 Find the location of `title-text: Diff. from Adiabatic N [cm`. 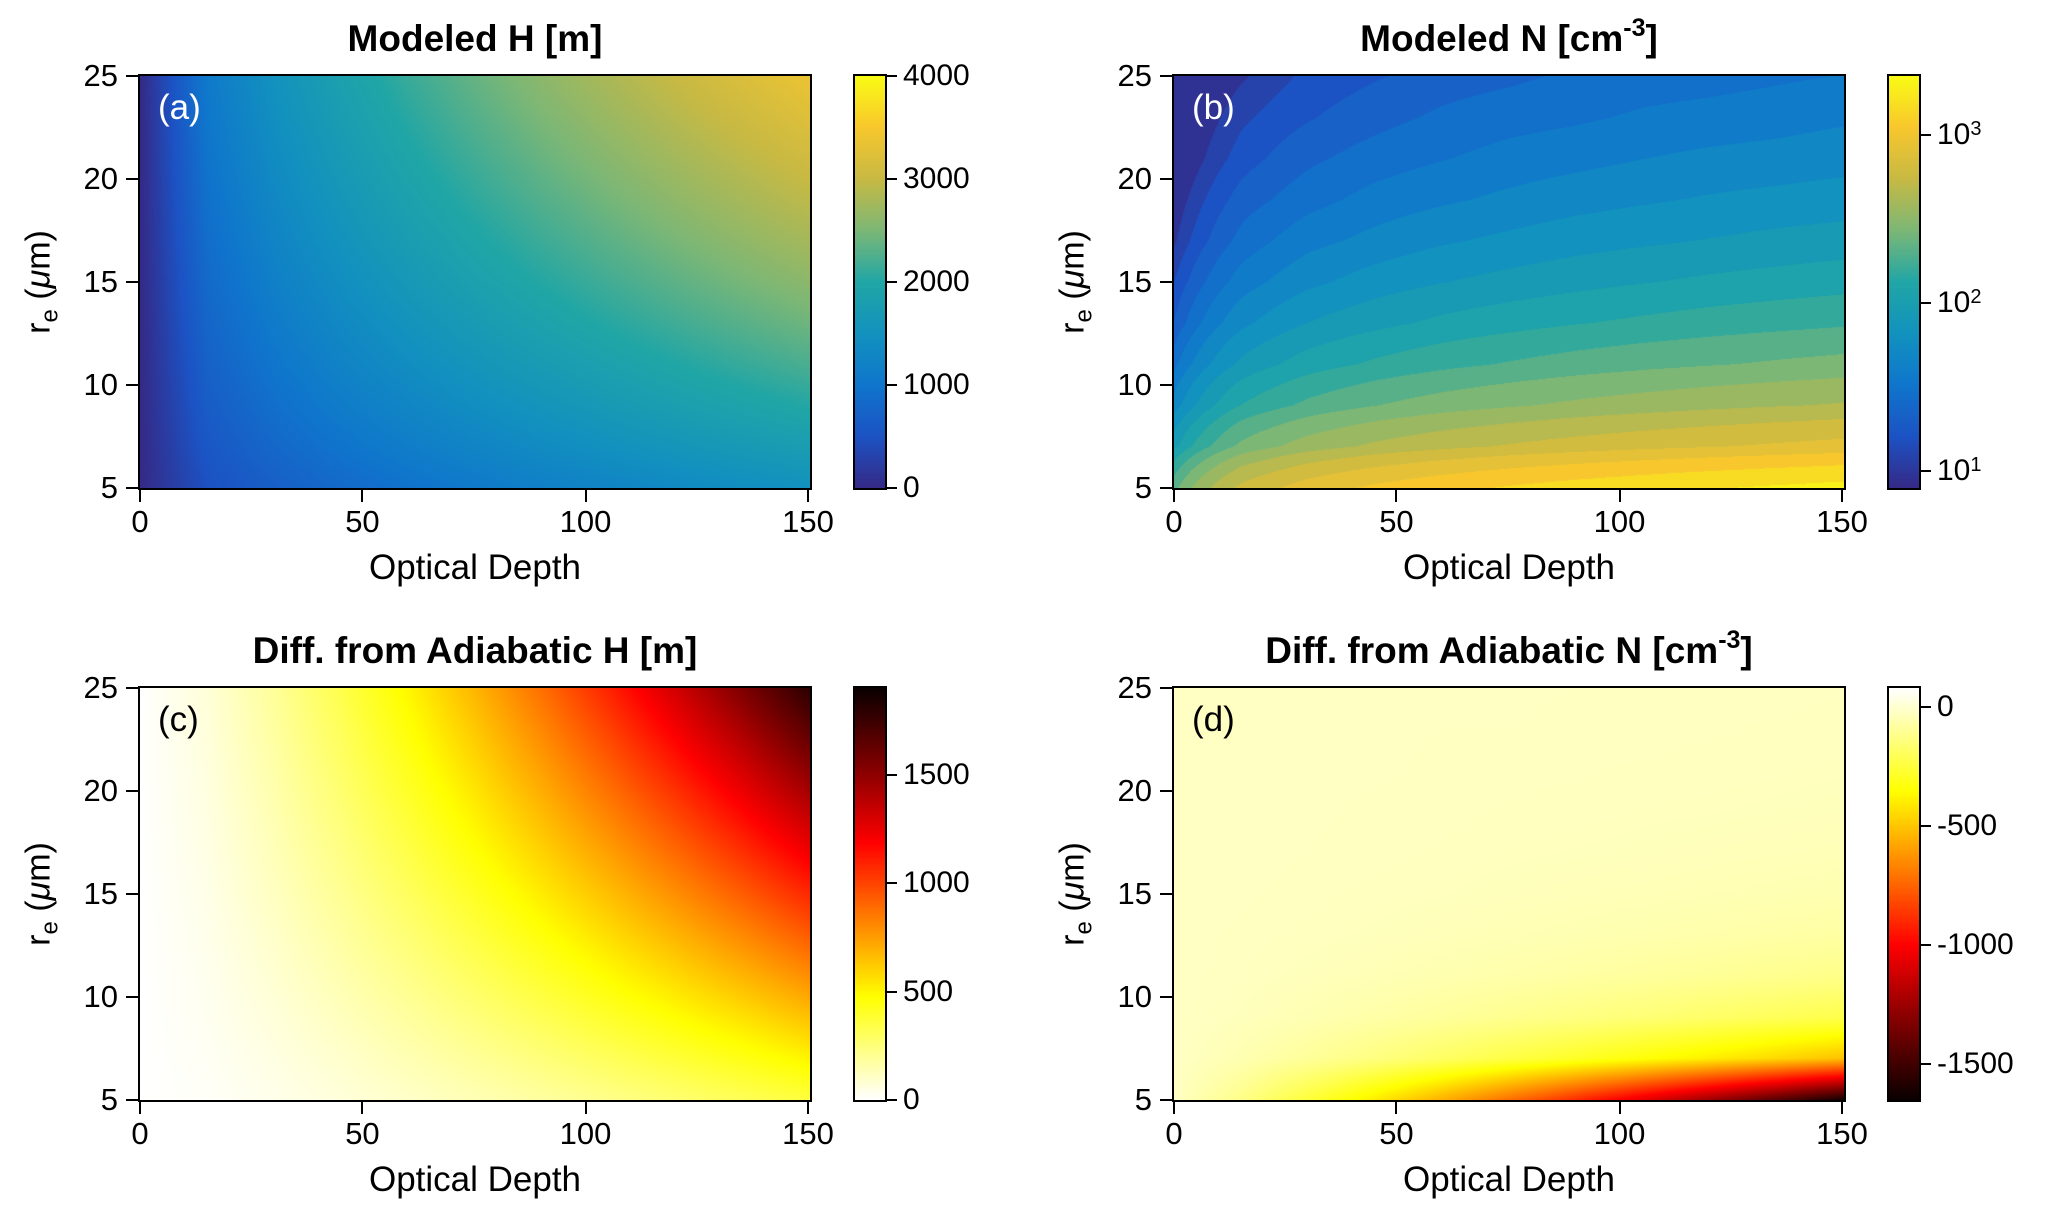

title-text: Diff. from Adiabatic N [cm is located at coordinates (1492, 650).